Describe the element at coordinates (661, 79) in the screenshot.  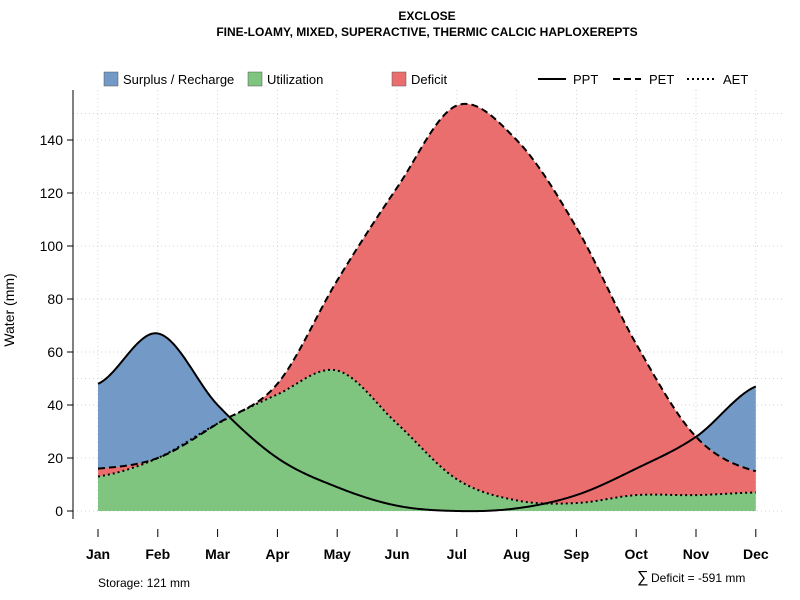
I see `legend-label-pet: PET` at that location.